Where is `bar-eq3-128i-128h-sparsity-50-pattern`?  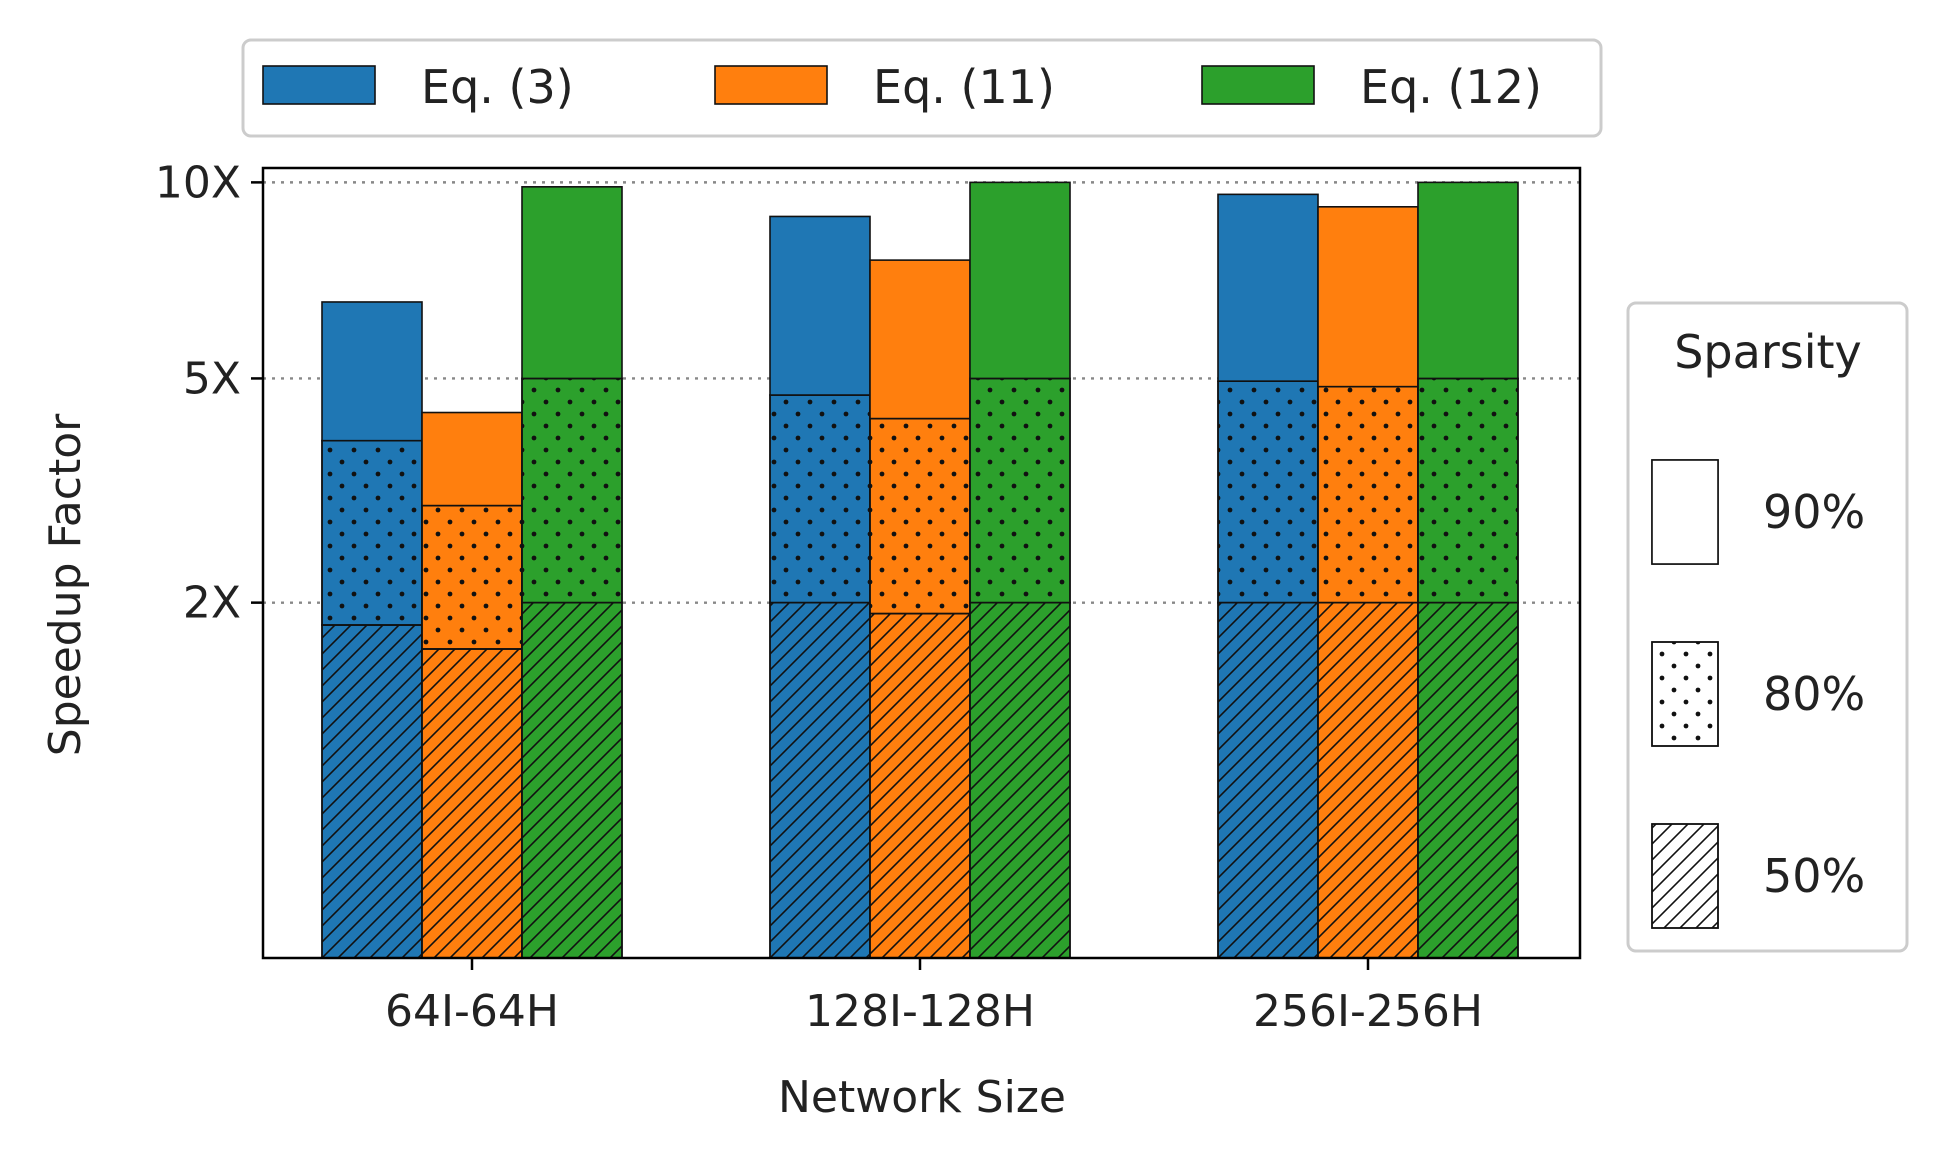 bar-eq3-128i-128h-sparsity-50-pattern is located at coordinates (820, 780).